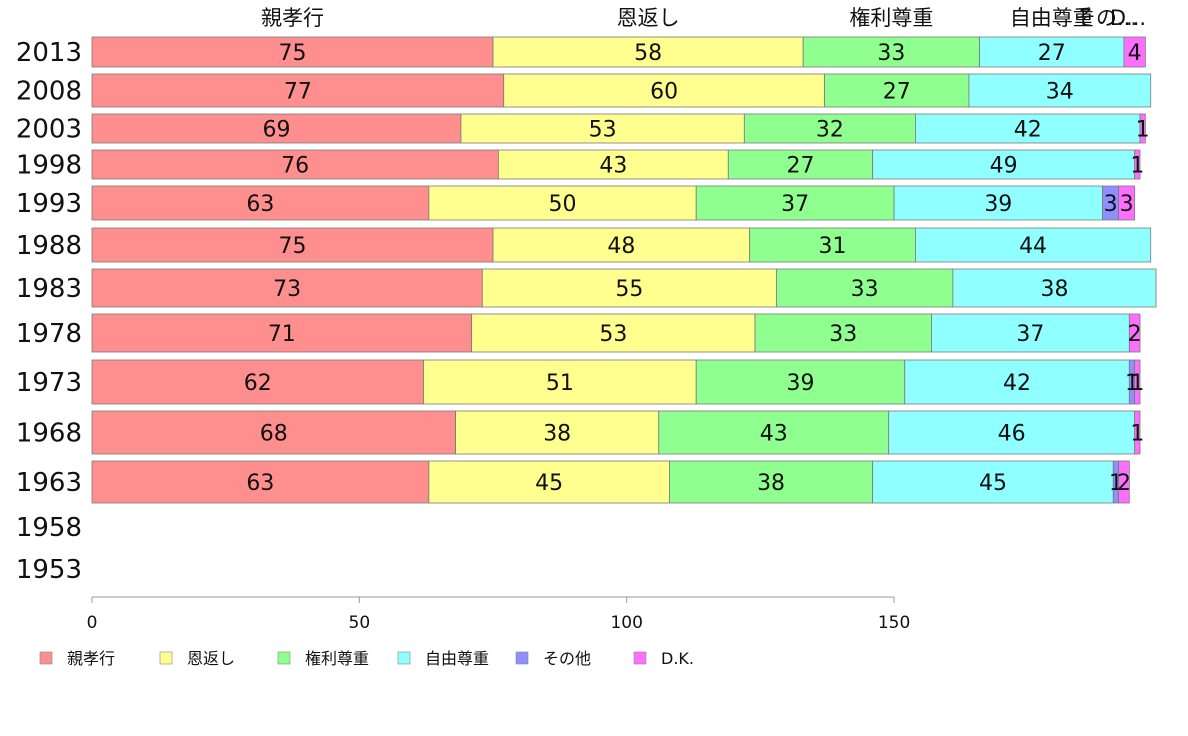 The width and height of the screenshot is (1188, 736). I want to click on data-label-1963-series-0: 63, so click(260, 483).